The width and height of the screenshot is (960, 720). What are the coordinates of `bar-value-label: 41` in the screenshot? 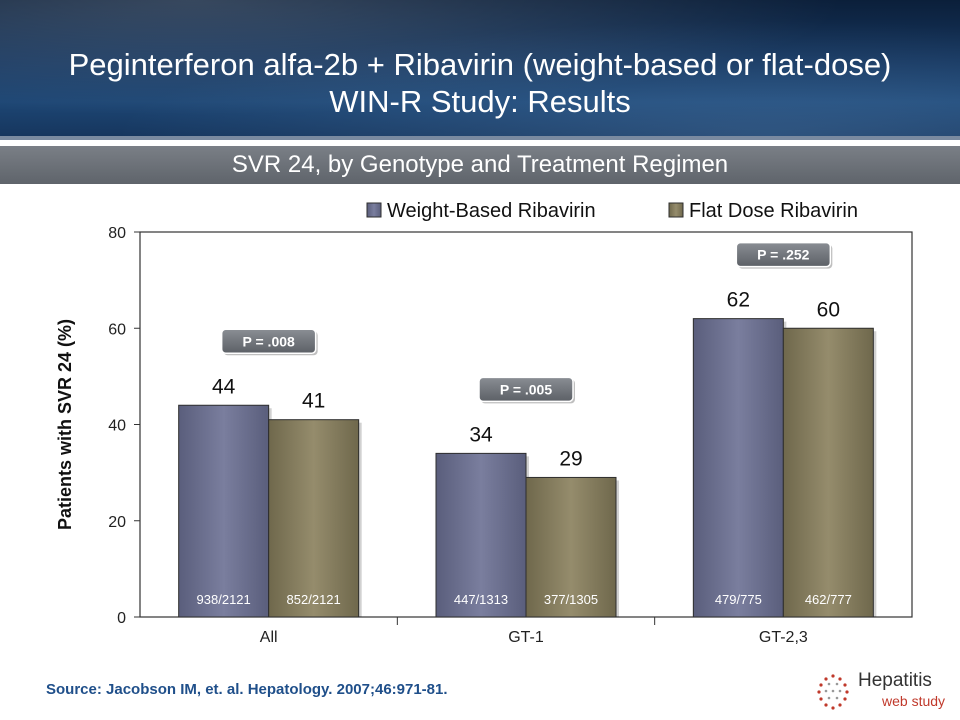 It's located at (313, 401).